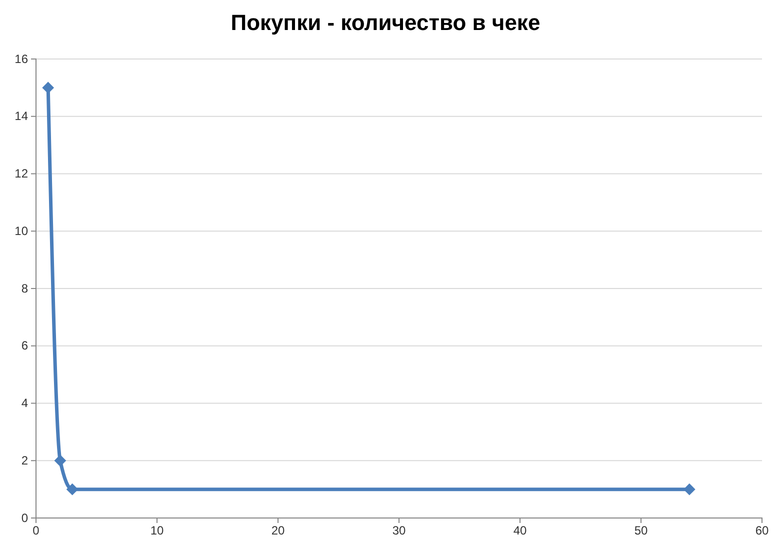 This screenshot has height=550, width=771. What do you see at coordinates (385, 22) in the screenshot?
I see `chart-title: Покупки - количество в чеке` at bounding box center [385, 22].